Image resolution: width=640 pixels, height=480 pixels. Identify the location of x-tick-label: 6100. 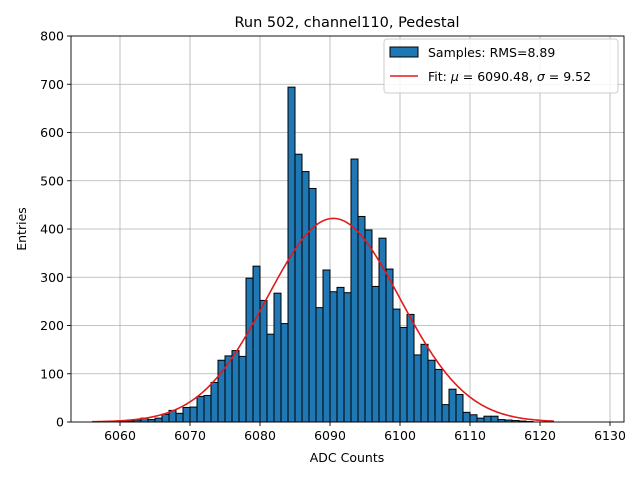
(400, 435).